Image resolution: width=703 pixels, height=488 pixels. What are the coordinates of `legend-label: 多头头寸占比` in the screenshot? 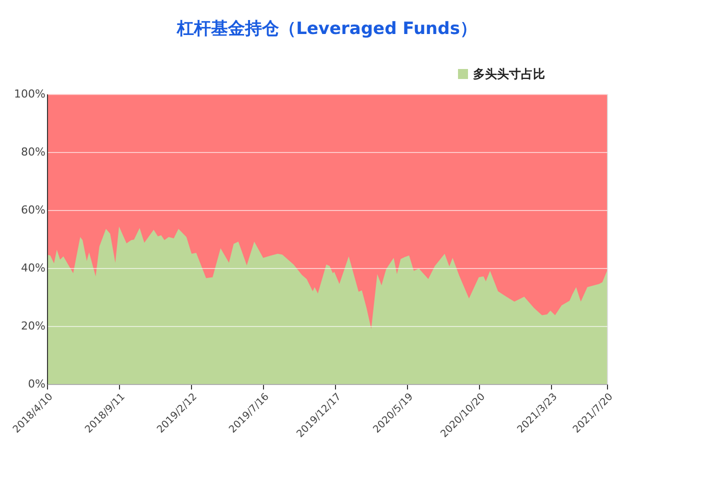 It's located at (509, 74).